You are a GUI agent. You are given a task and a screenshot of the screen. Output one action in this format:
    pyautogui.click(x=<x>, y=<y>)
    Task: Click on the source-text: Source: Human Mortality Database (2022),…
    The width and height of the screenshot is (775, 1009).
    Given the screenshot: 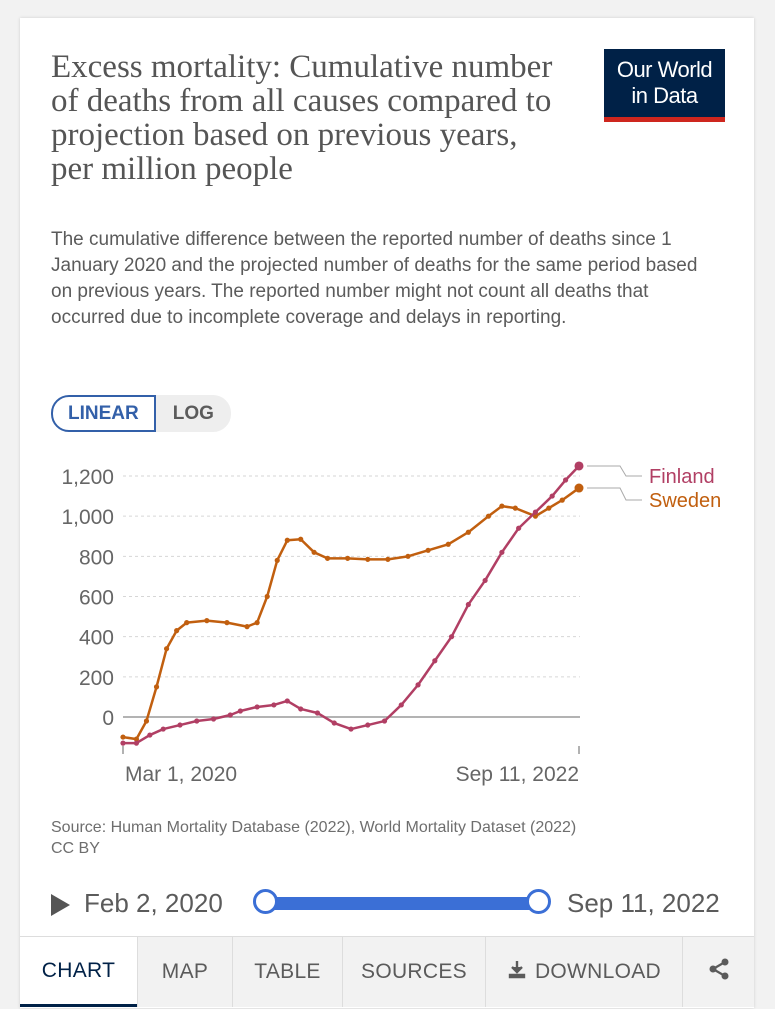 What is the action you would take?
    pyautogui.click(x=314, y=827)
    